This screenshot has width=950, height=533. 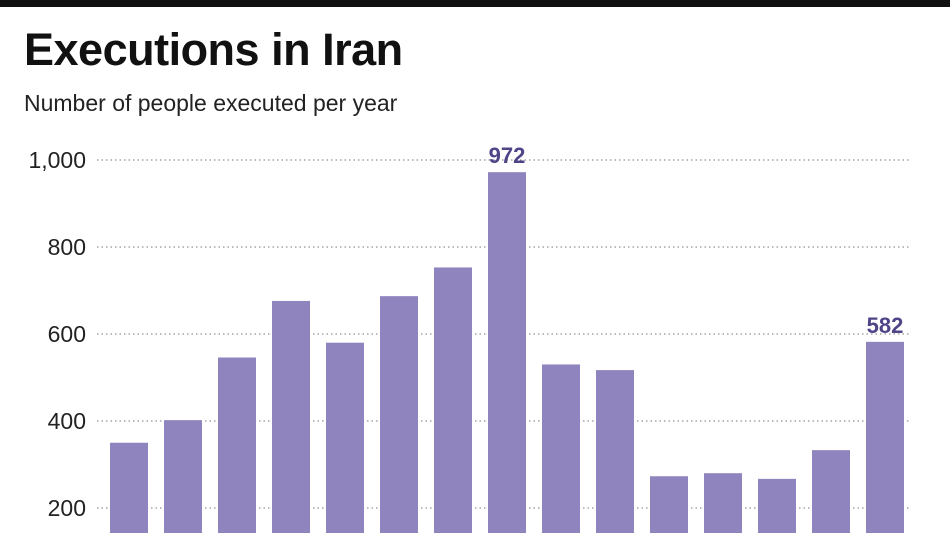 What do you see at coordinates (213, 49) in the screenshot?
I see `chart-title: Executions in Iran` at bounding box center [213, 49].